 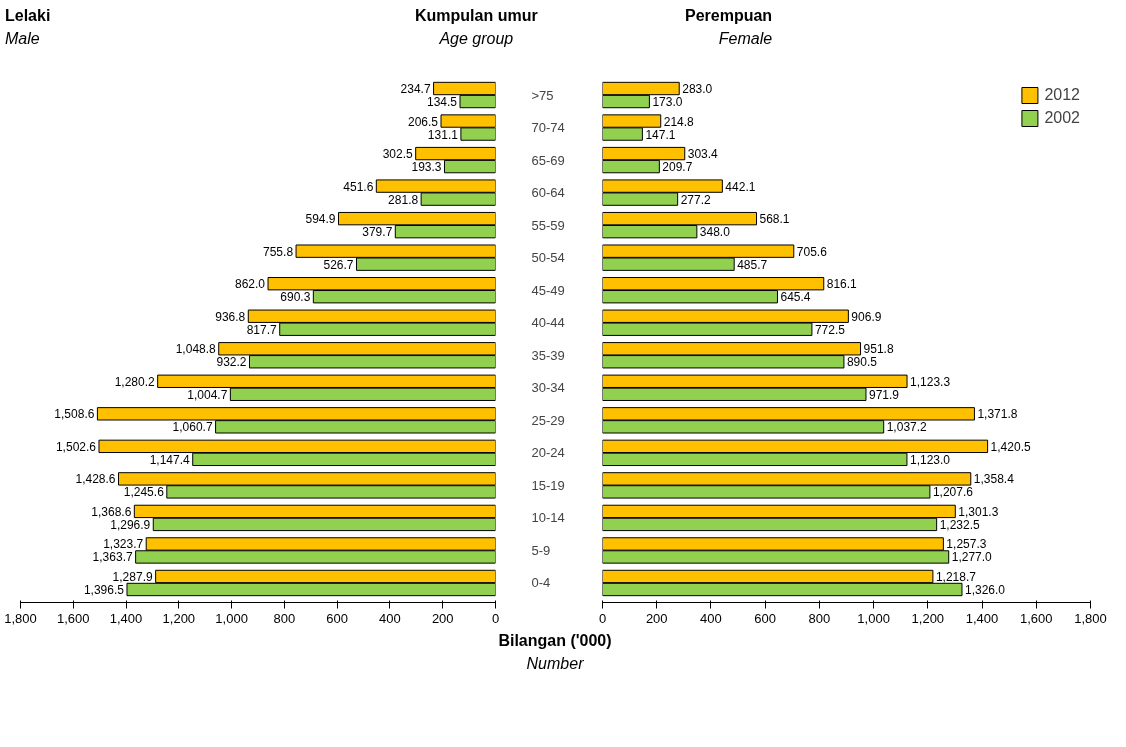 What do you see at coordinates (196, 349) in the screenshot?
I see `data-label: 1,048.8` at bounding box center [196, 349].